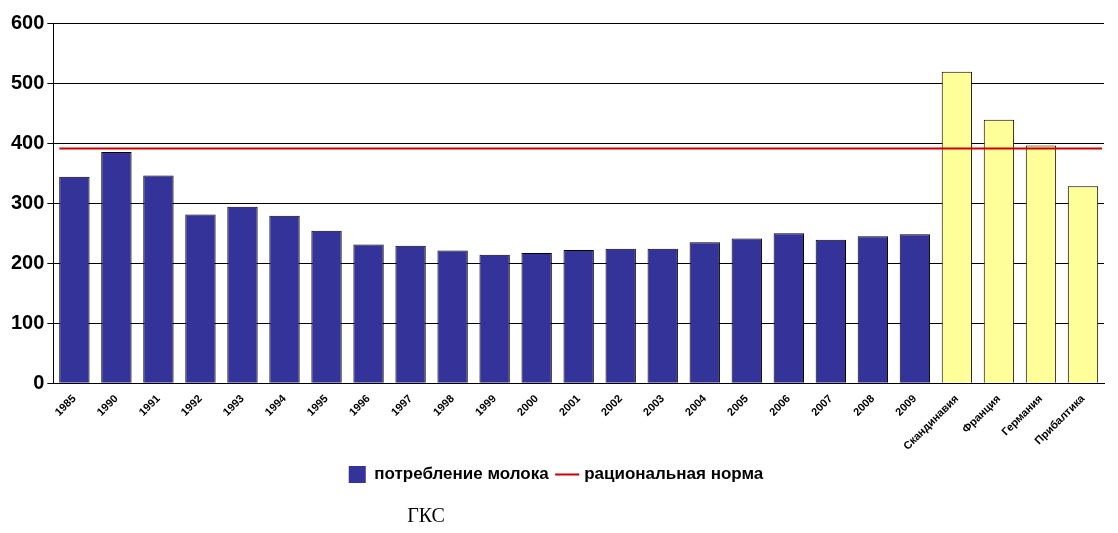  Describe the element at coordinates (39, 381) in the screenshot. I see `y-tick-label: 0` at that location.